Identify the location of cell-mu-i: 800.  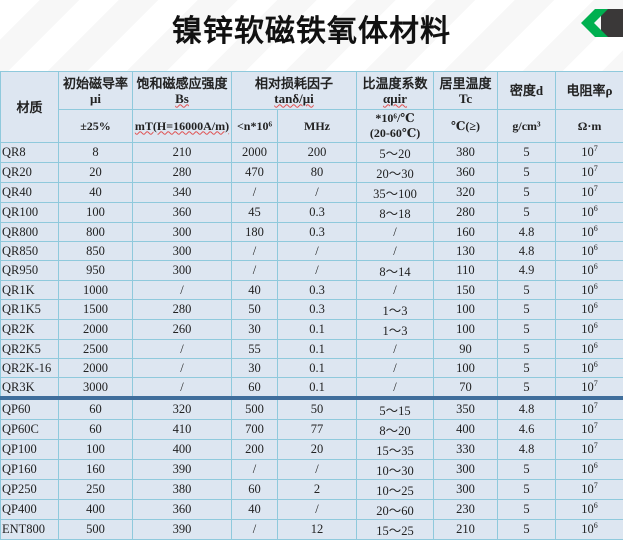
(96, 232).